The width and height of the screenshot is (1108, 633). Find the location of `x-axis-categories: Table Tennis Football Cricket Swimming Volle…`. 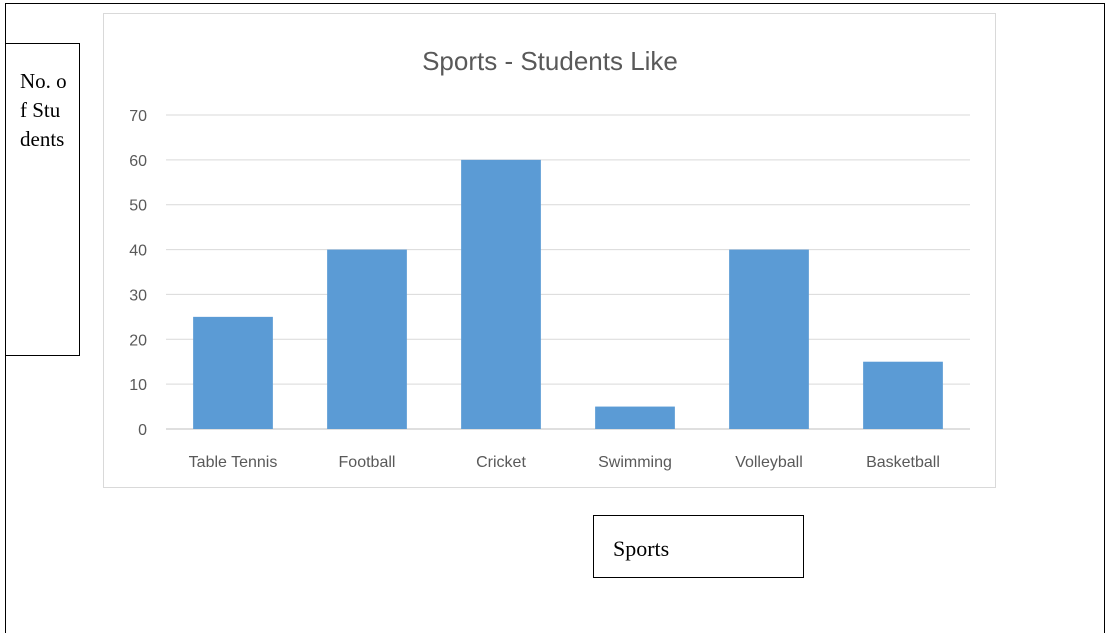

x-axis-categories: Table Tennis Football Cricket Swimming Volle… is located at coordinates (564, 462).